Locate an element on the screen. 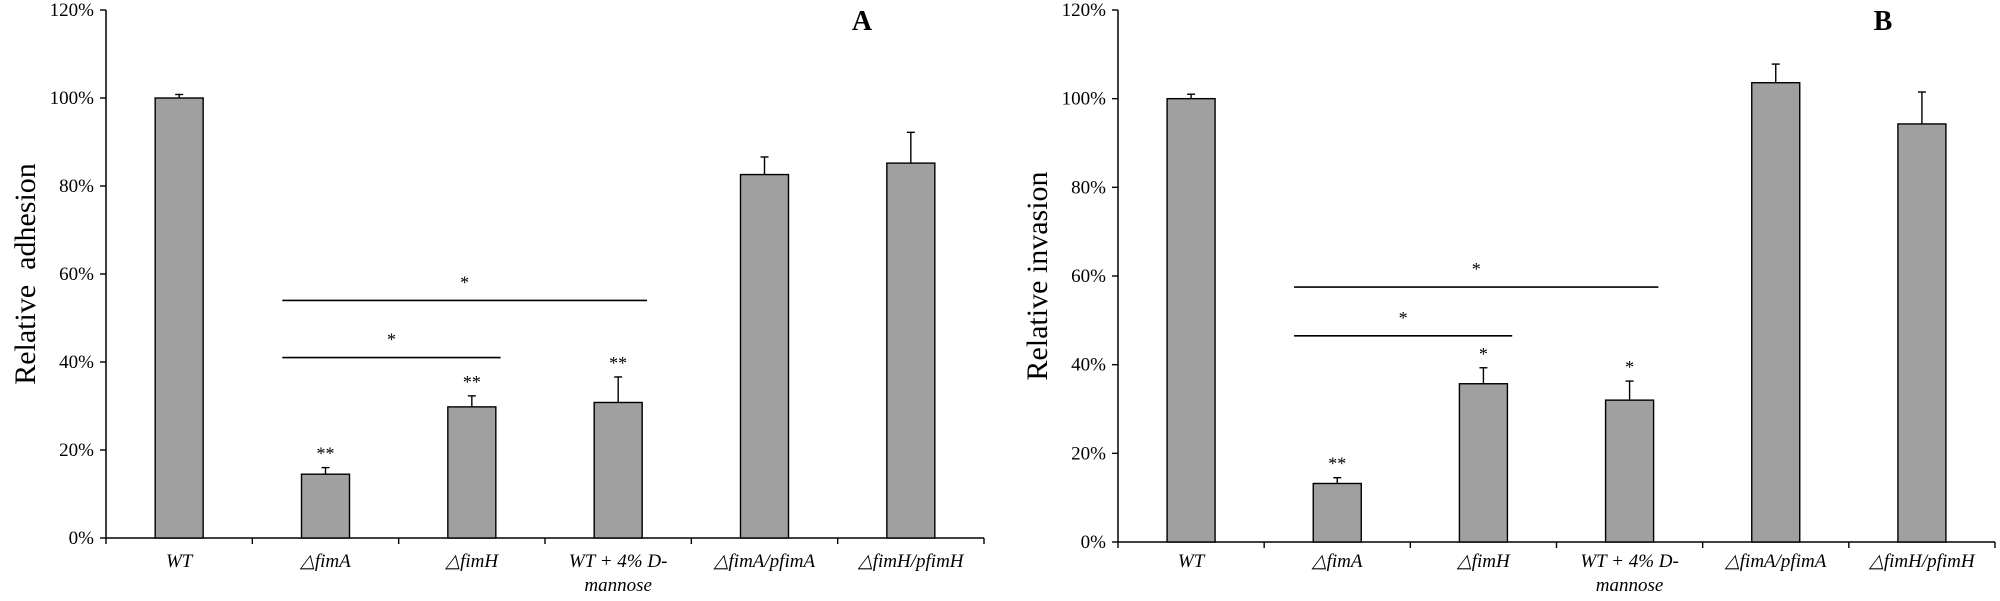 The image size is (2000, 601). panel-b-y-axis-title: Relative invasion is located at coordinates (1037, 275).